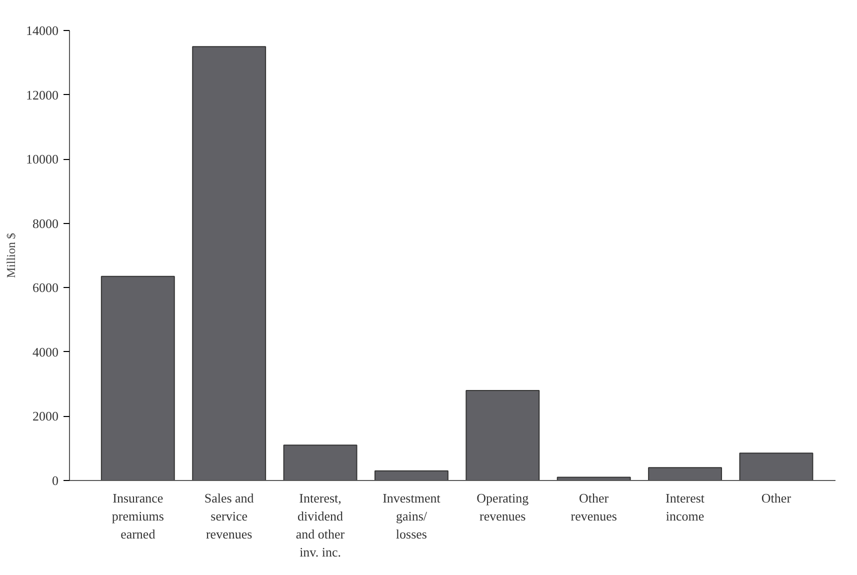 This screenshot has height=575, width=857. What do you see at coordinates (42, 30) in the screenshot?
I see `y-tick-label: 14000` at bounding box center [42, 30].